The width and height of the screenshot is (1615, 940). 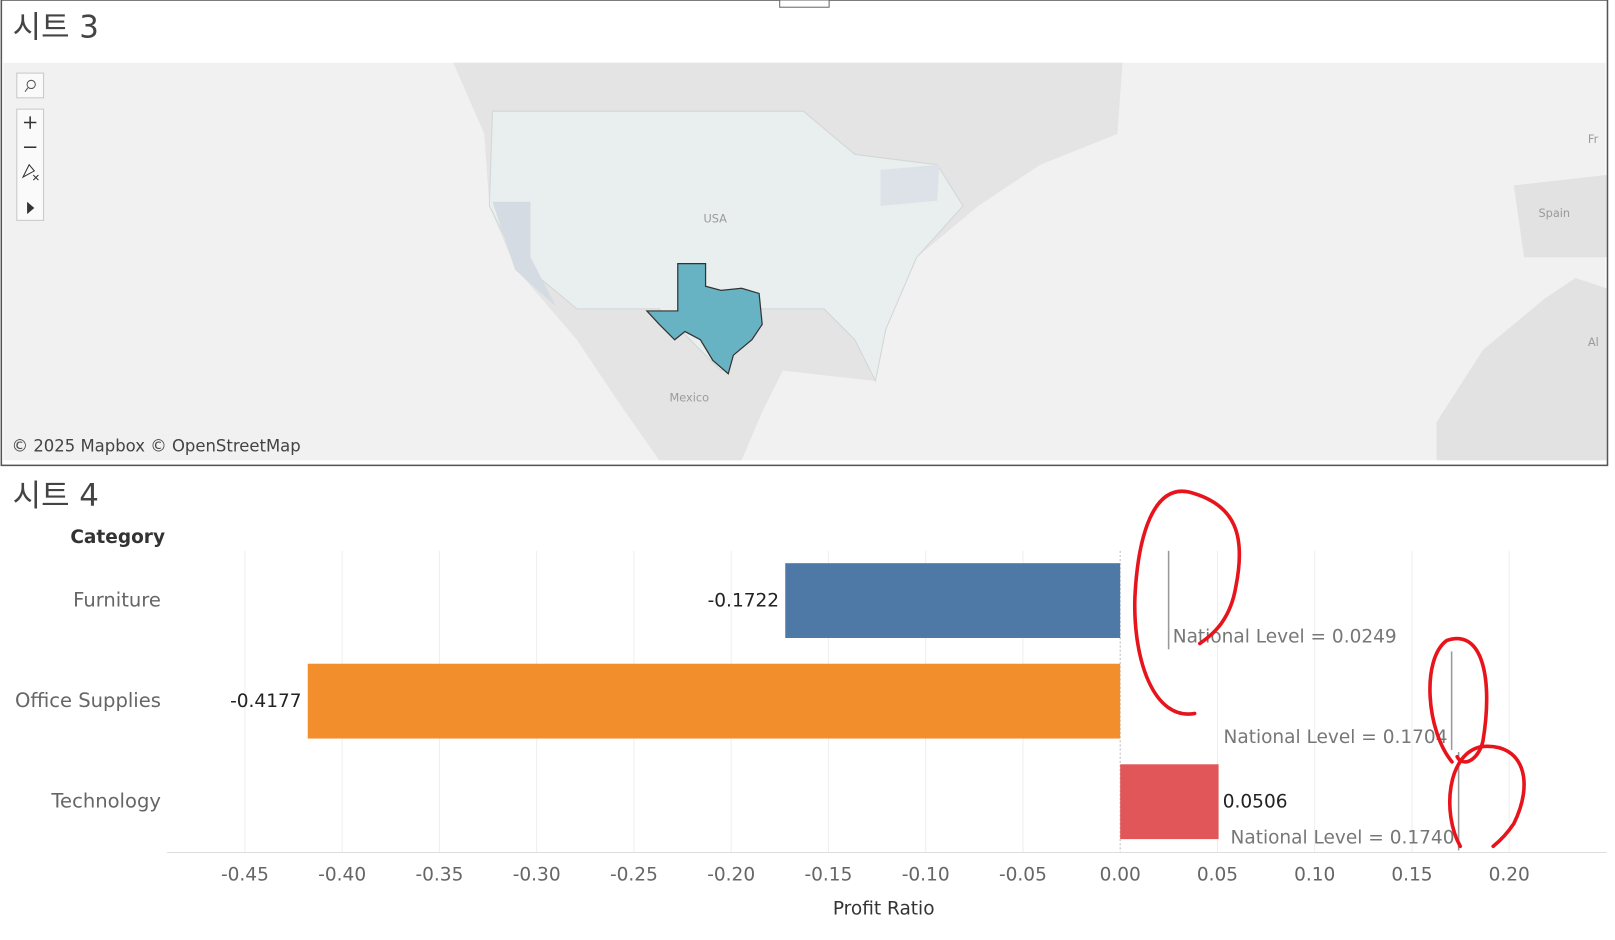 I want to click on map-toolbar, so click(x=30, y=146).